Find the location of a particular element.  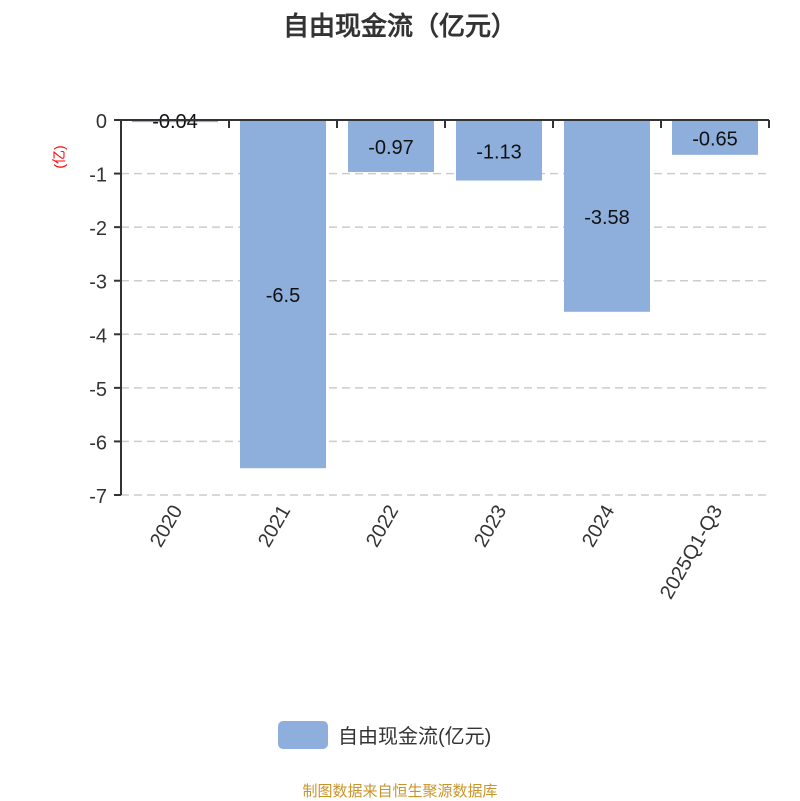

y-tick-label: -1 is located at coordinates (98, 176).